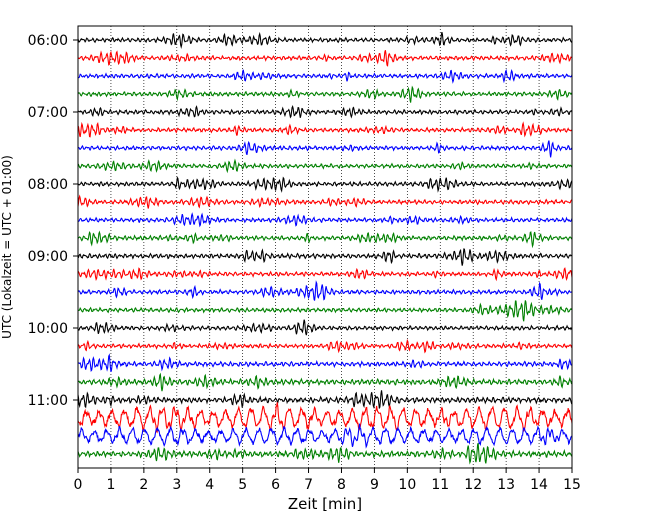 This screenshot has width=650, height=520. What do you see at coordinates (48, 401) in the screenshot?
I see `y-tick-label: 11:00` at bounding box center [48, 401].